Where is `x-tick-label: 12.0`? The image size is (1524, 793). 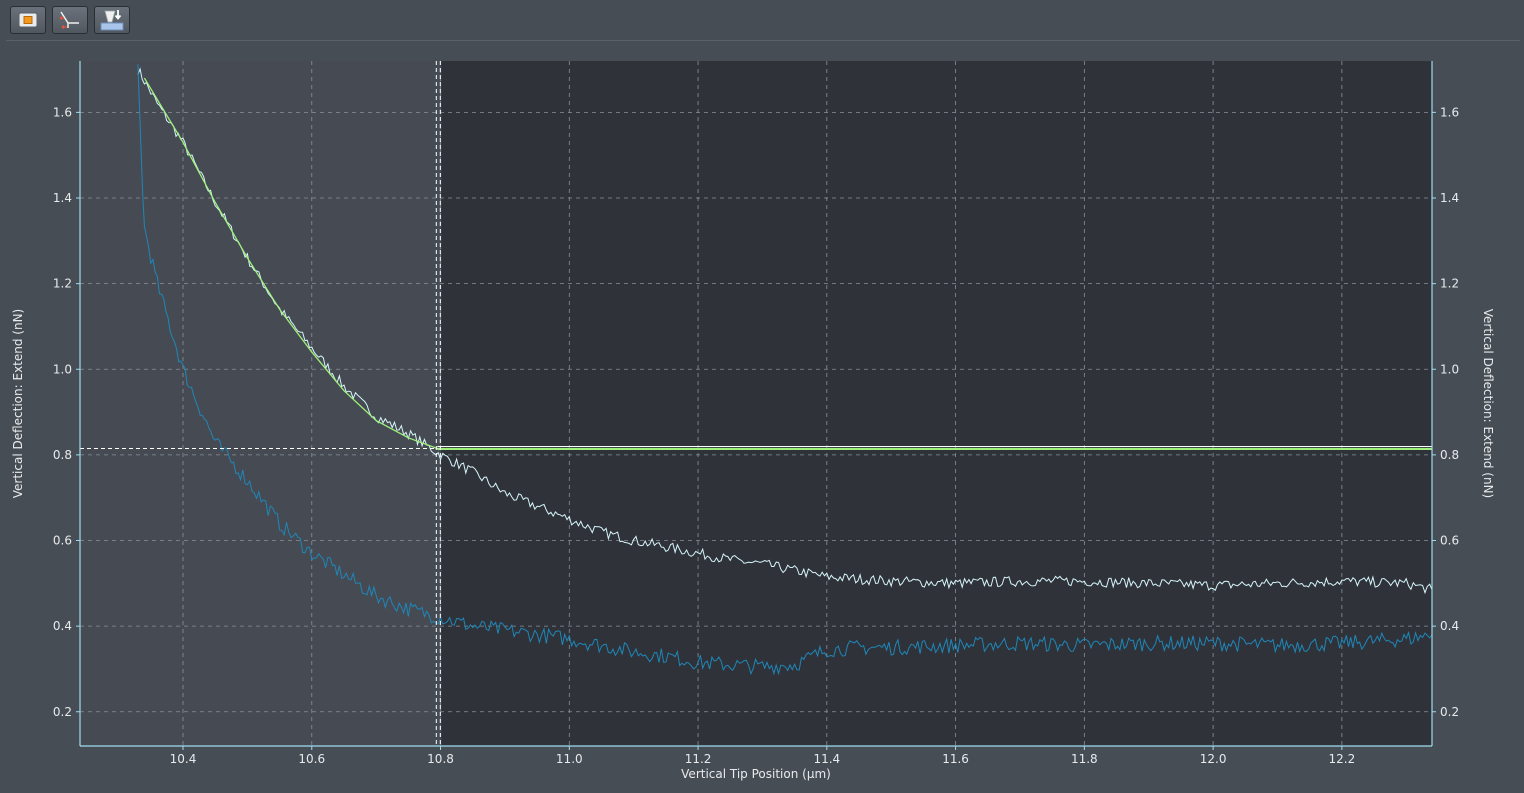 x-tick-label: 12.0 is located at coordinates (1213, 759).